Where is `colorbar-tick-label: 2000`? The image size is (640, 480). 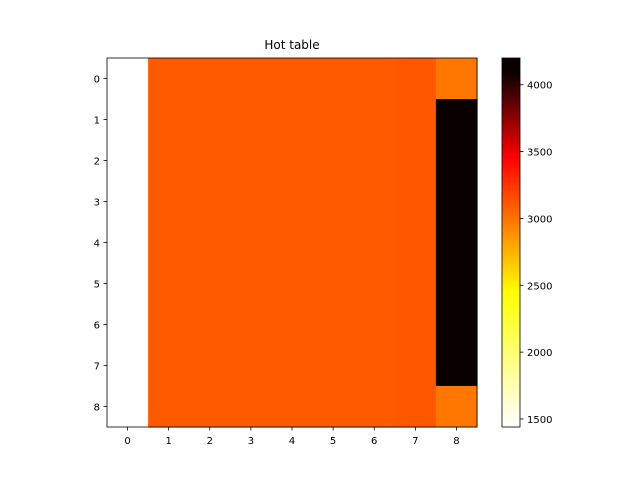
colorbar-tick-label: 2000 is located at coordinates (539, 353).